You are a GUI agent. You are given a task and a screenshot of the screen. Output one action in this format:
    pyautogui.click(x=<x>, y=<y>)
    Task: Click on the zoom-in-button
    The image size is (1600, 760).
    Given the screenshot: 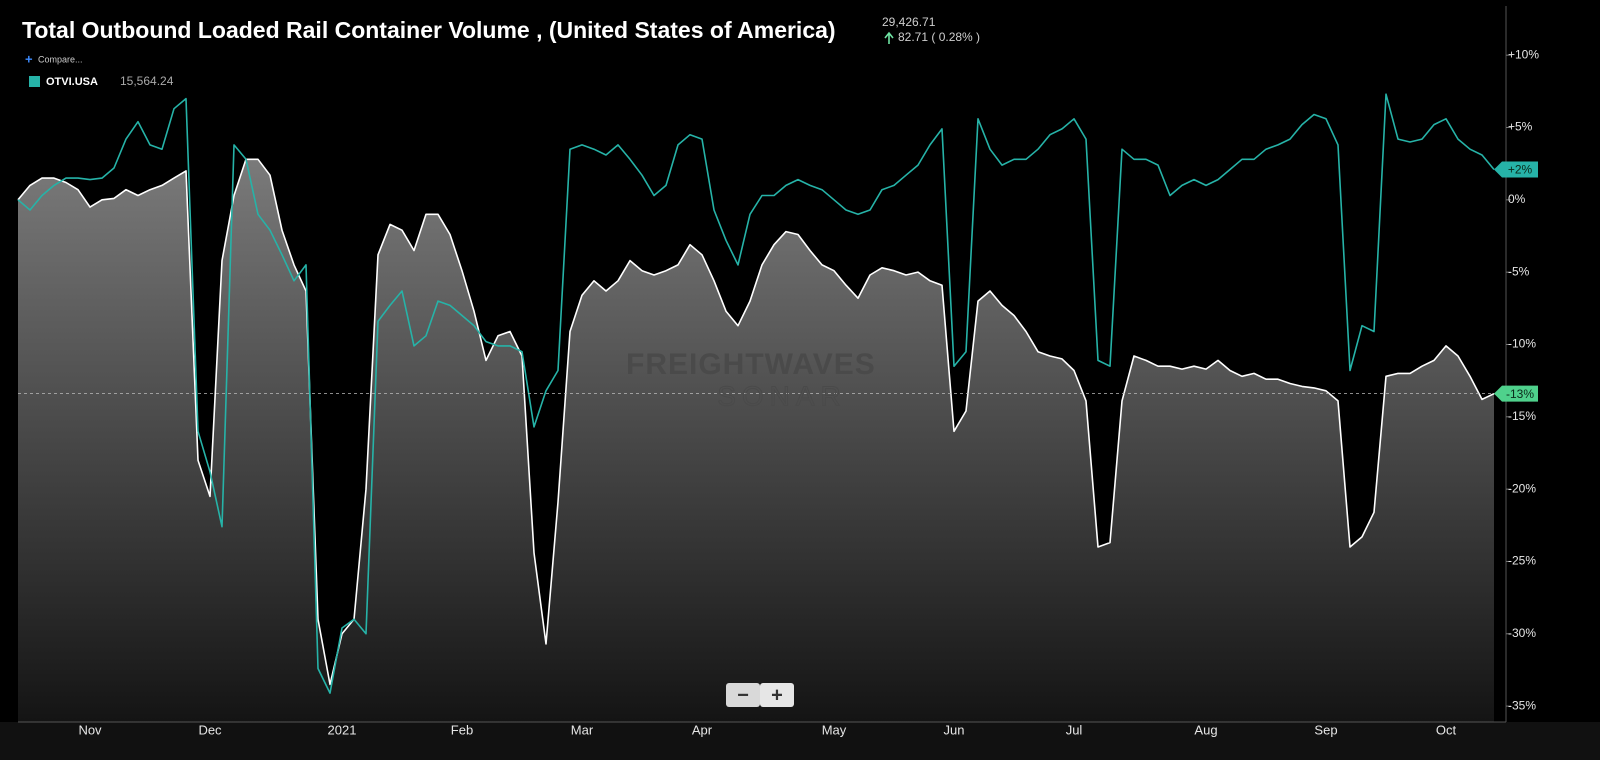 What is the action you would take?
    pyautogui.click(x=777, y=695)
    